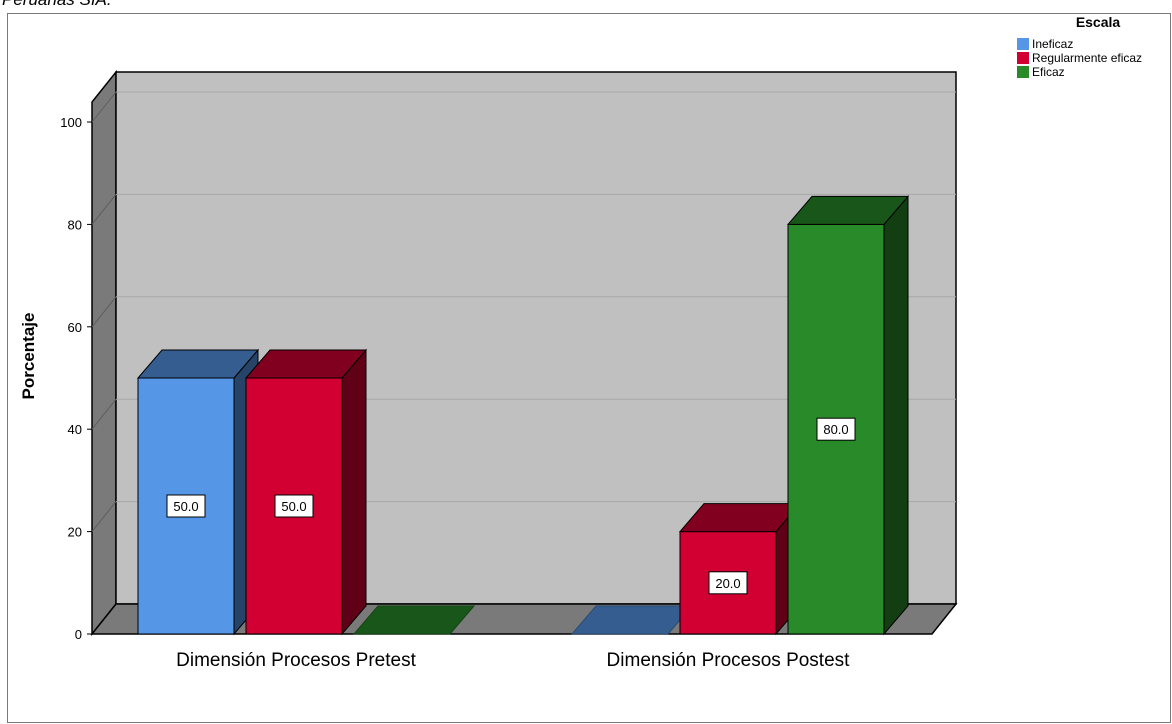 The image size is (1172, 724). I want to click on y-axis-ticks: 0 20 40 60 80 100, so click(76, 378).